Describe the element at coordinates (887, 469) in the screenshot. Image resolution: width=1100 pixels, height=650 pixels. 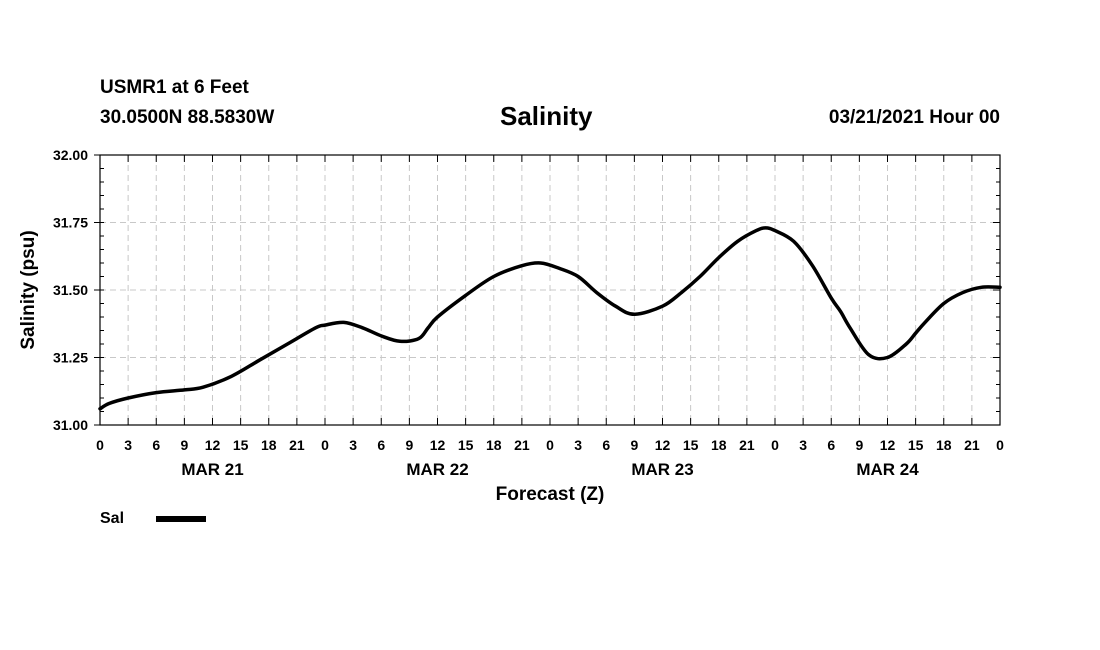
I see `day-label: MAR 24` at that location.